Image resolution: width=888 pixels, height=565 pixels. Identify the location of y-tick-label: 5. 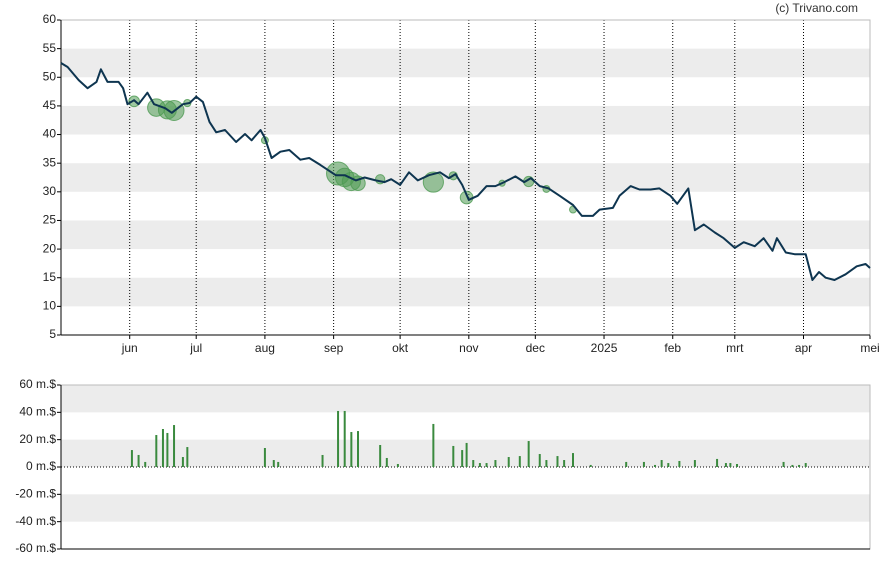
(52, 334).